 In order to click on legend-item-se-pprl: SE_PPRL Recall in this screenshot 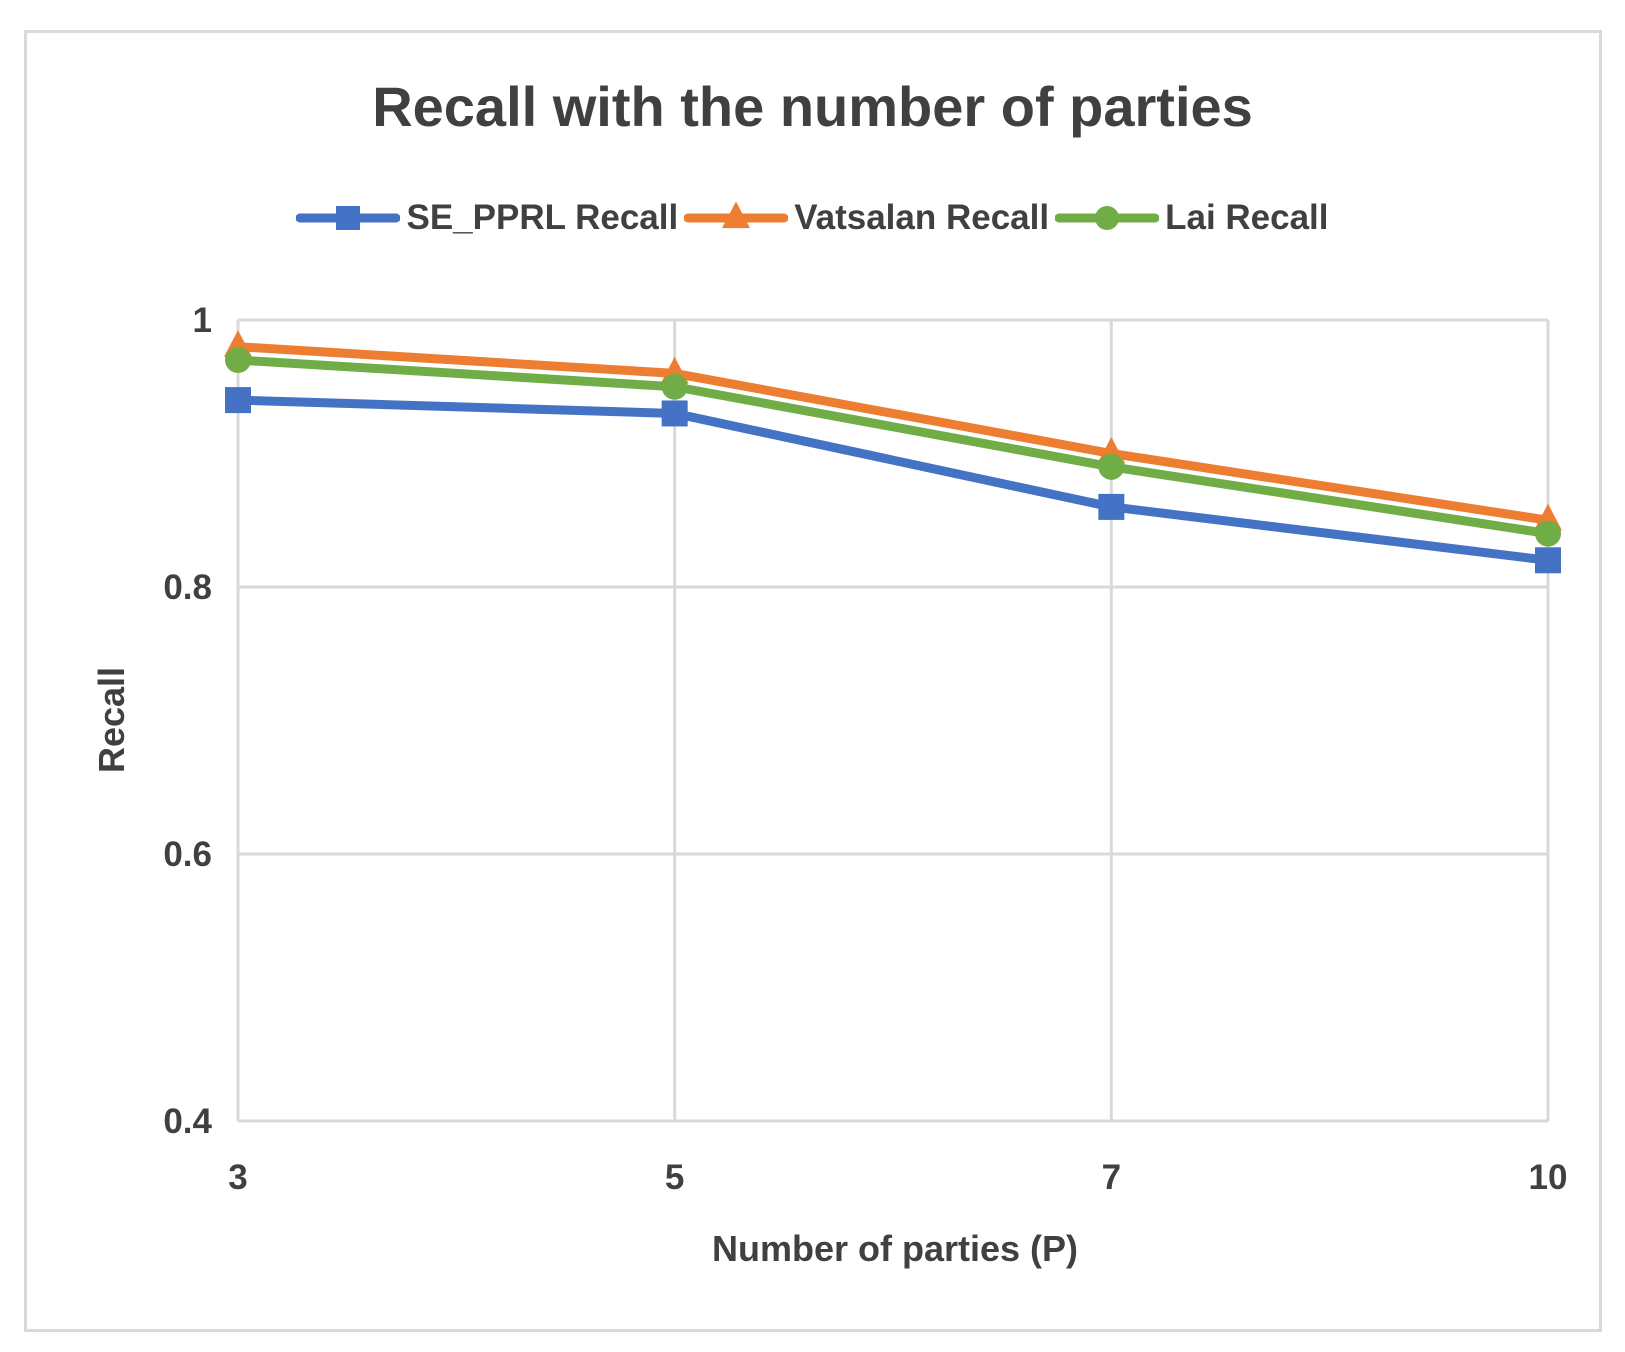, I will do `click(487, 218)`.